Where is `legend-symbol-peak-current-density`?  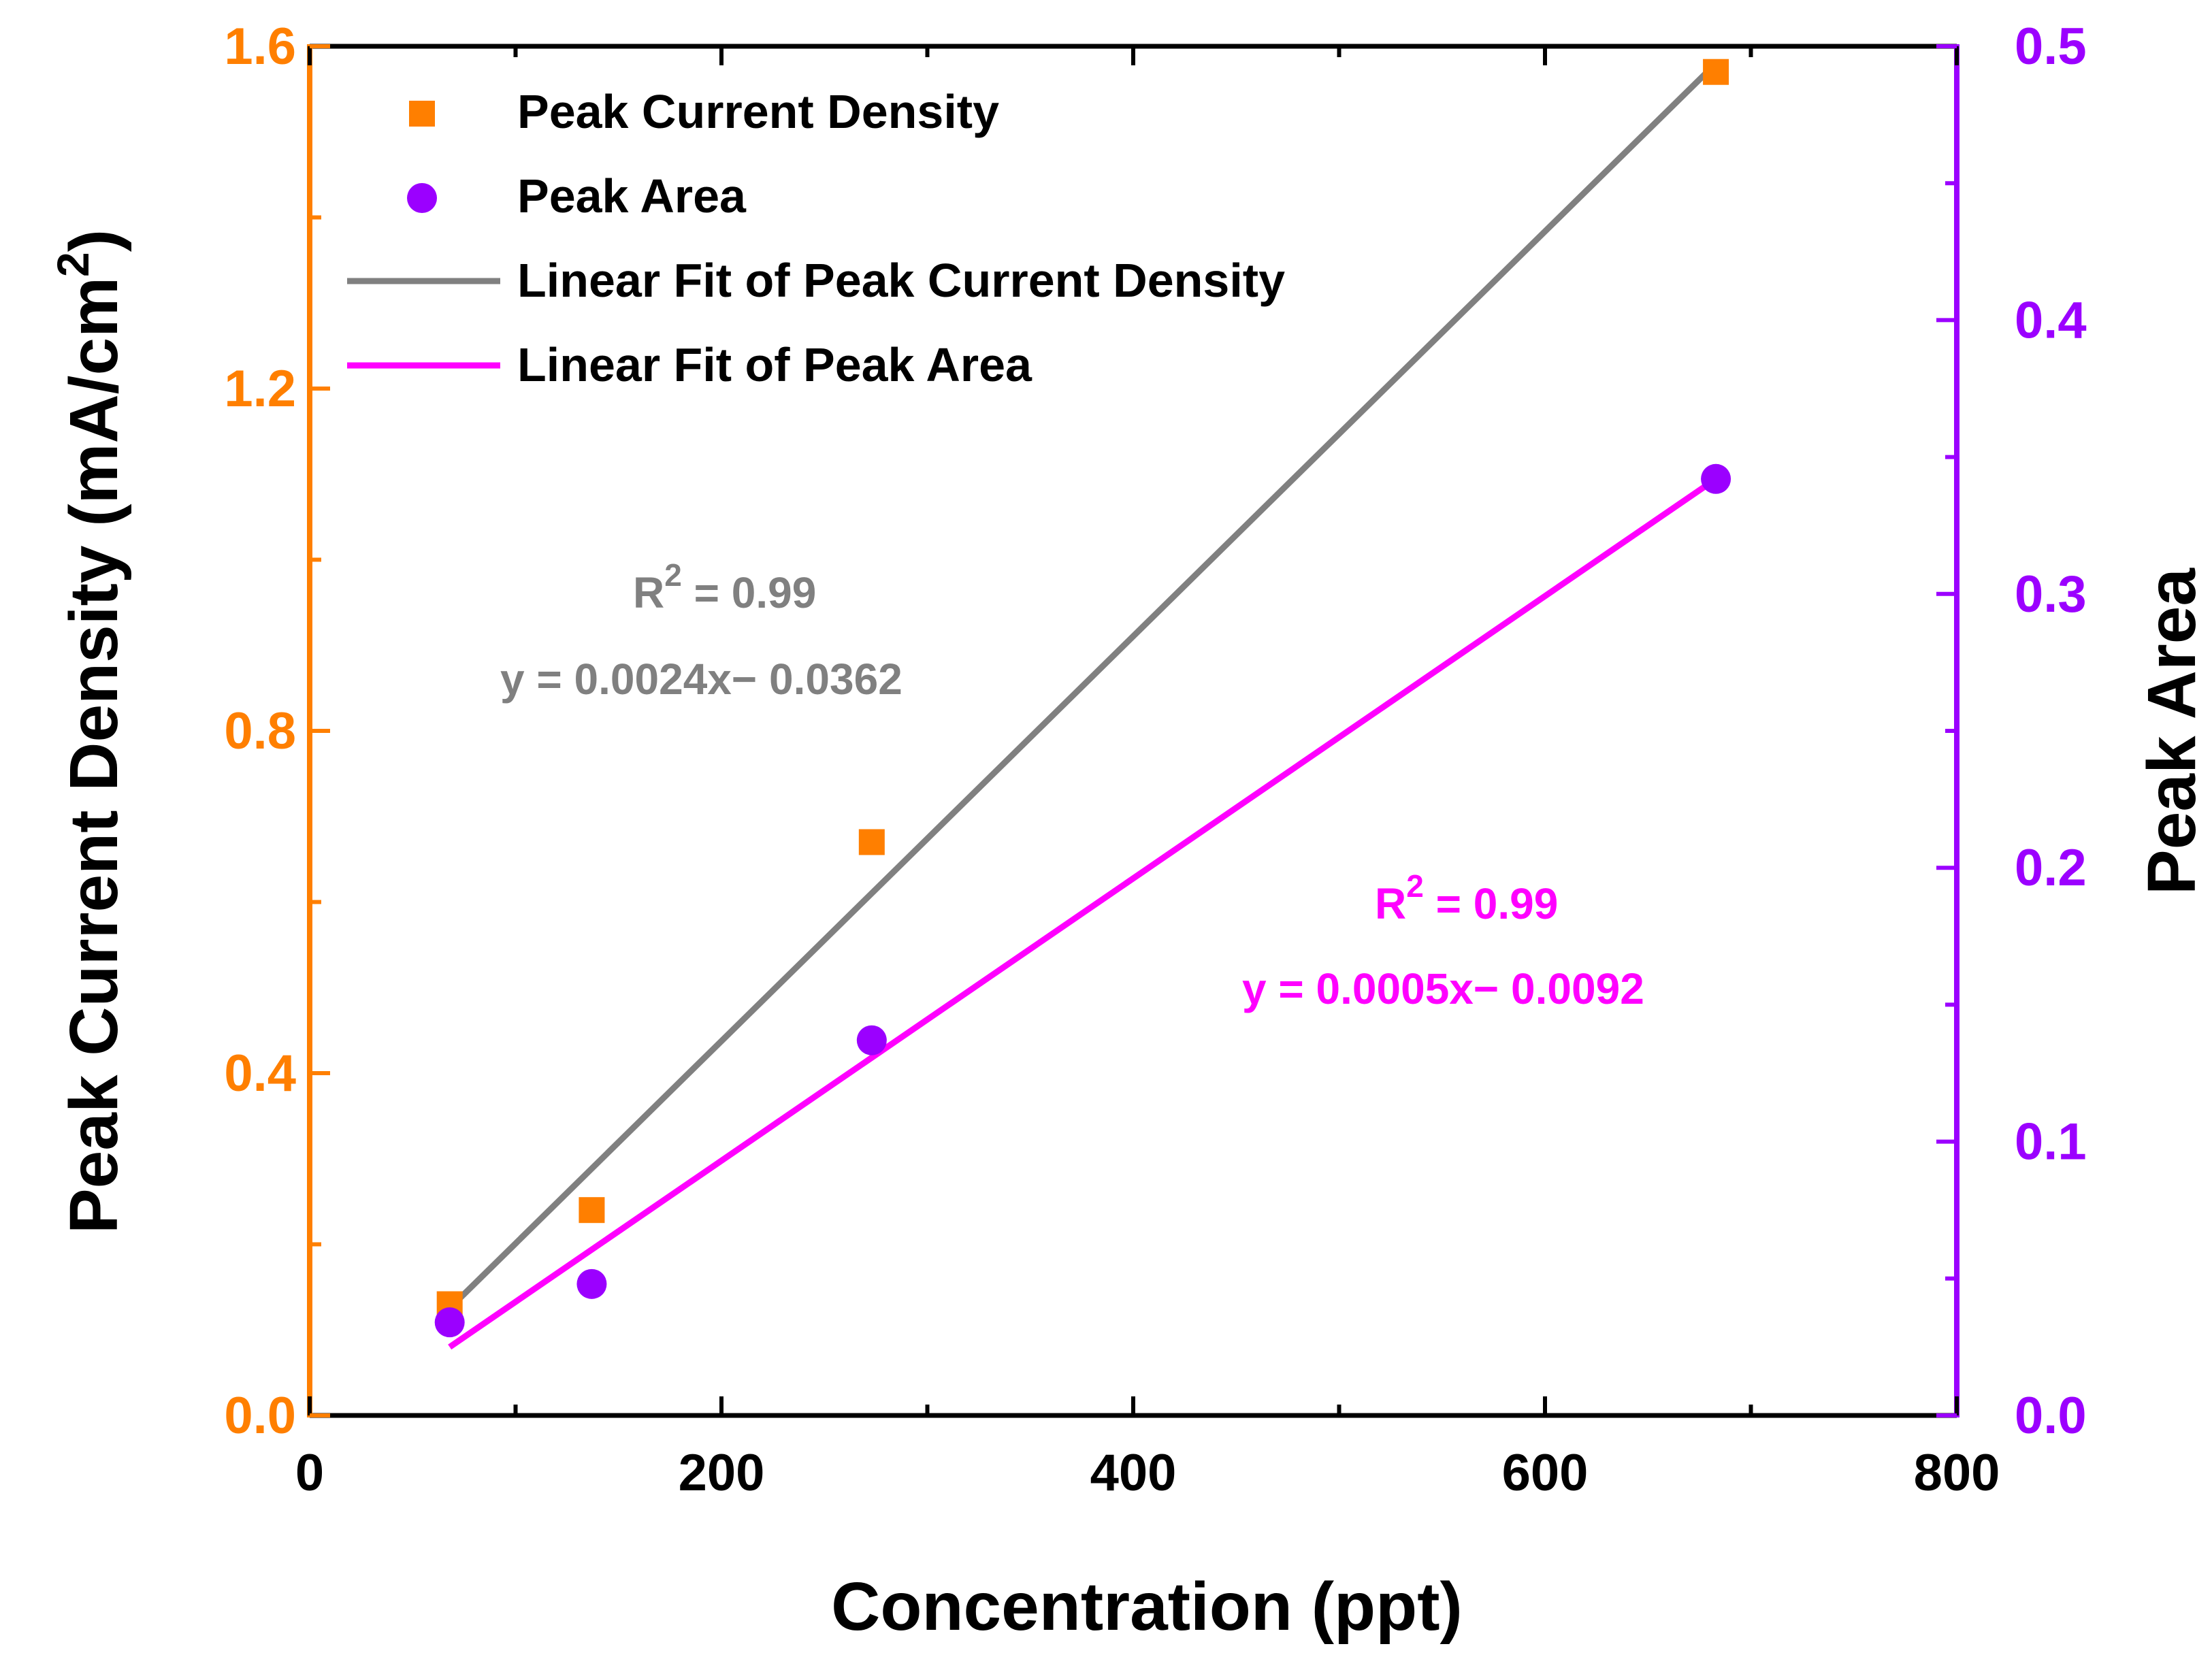 legend-symbol-peak-current-density is located at coordinates (422, 114).